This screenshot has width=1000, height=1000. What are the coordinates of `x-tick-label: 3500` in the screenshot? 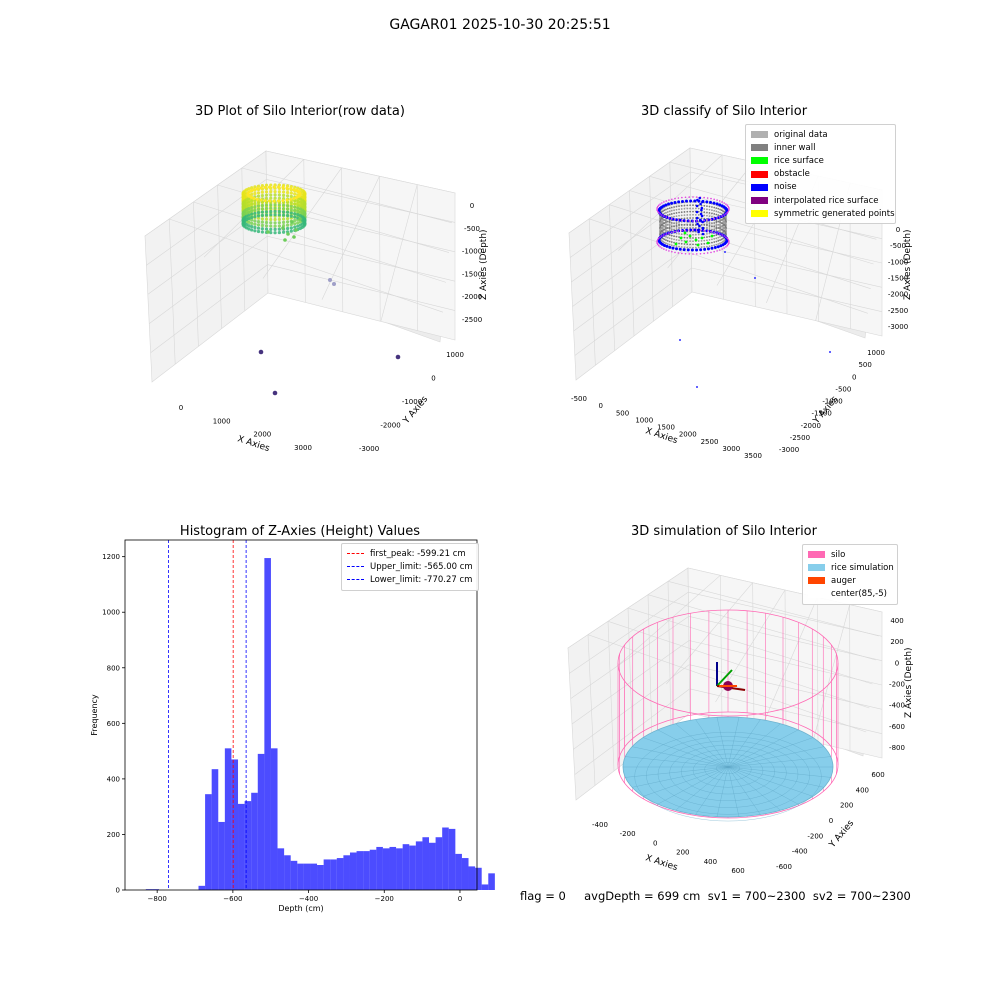 It's located at (753, 456).